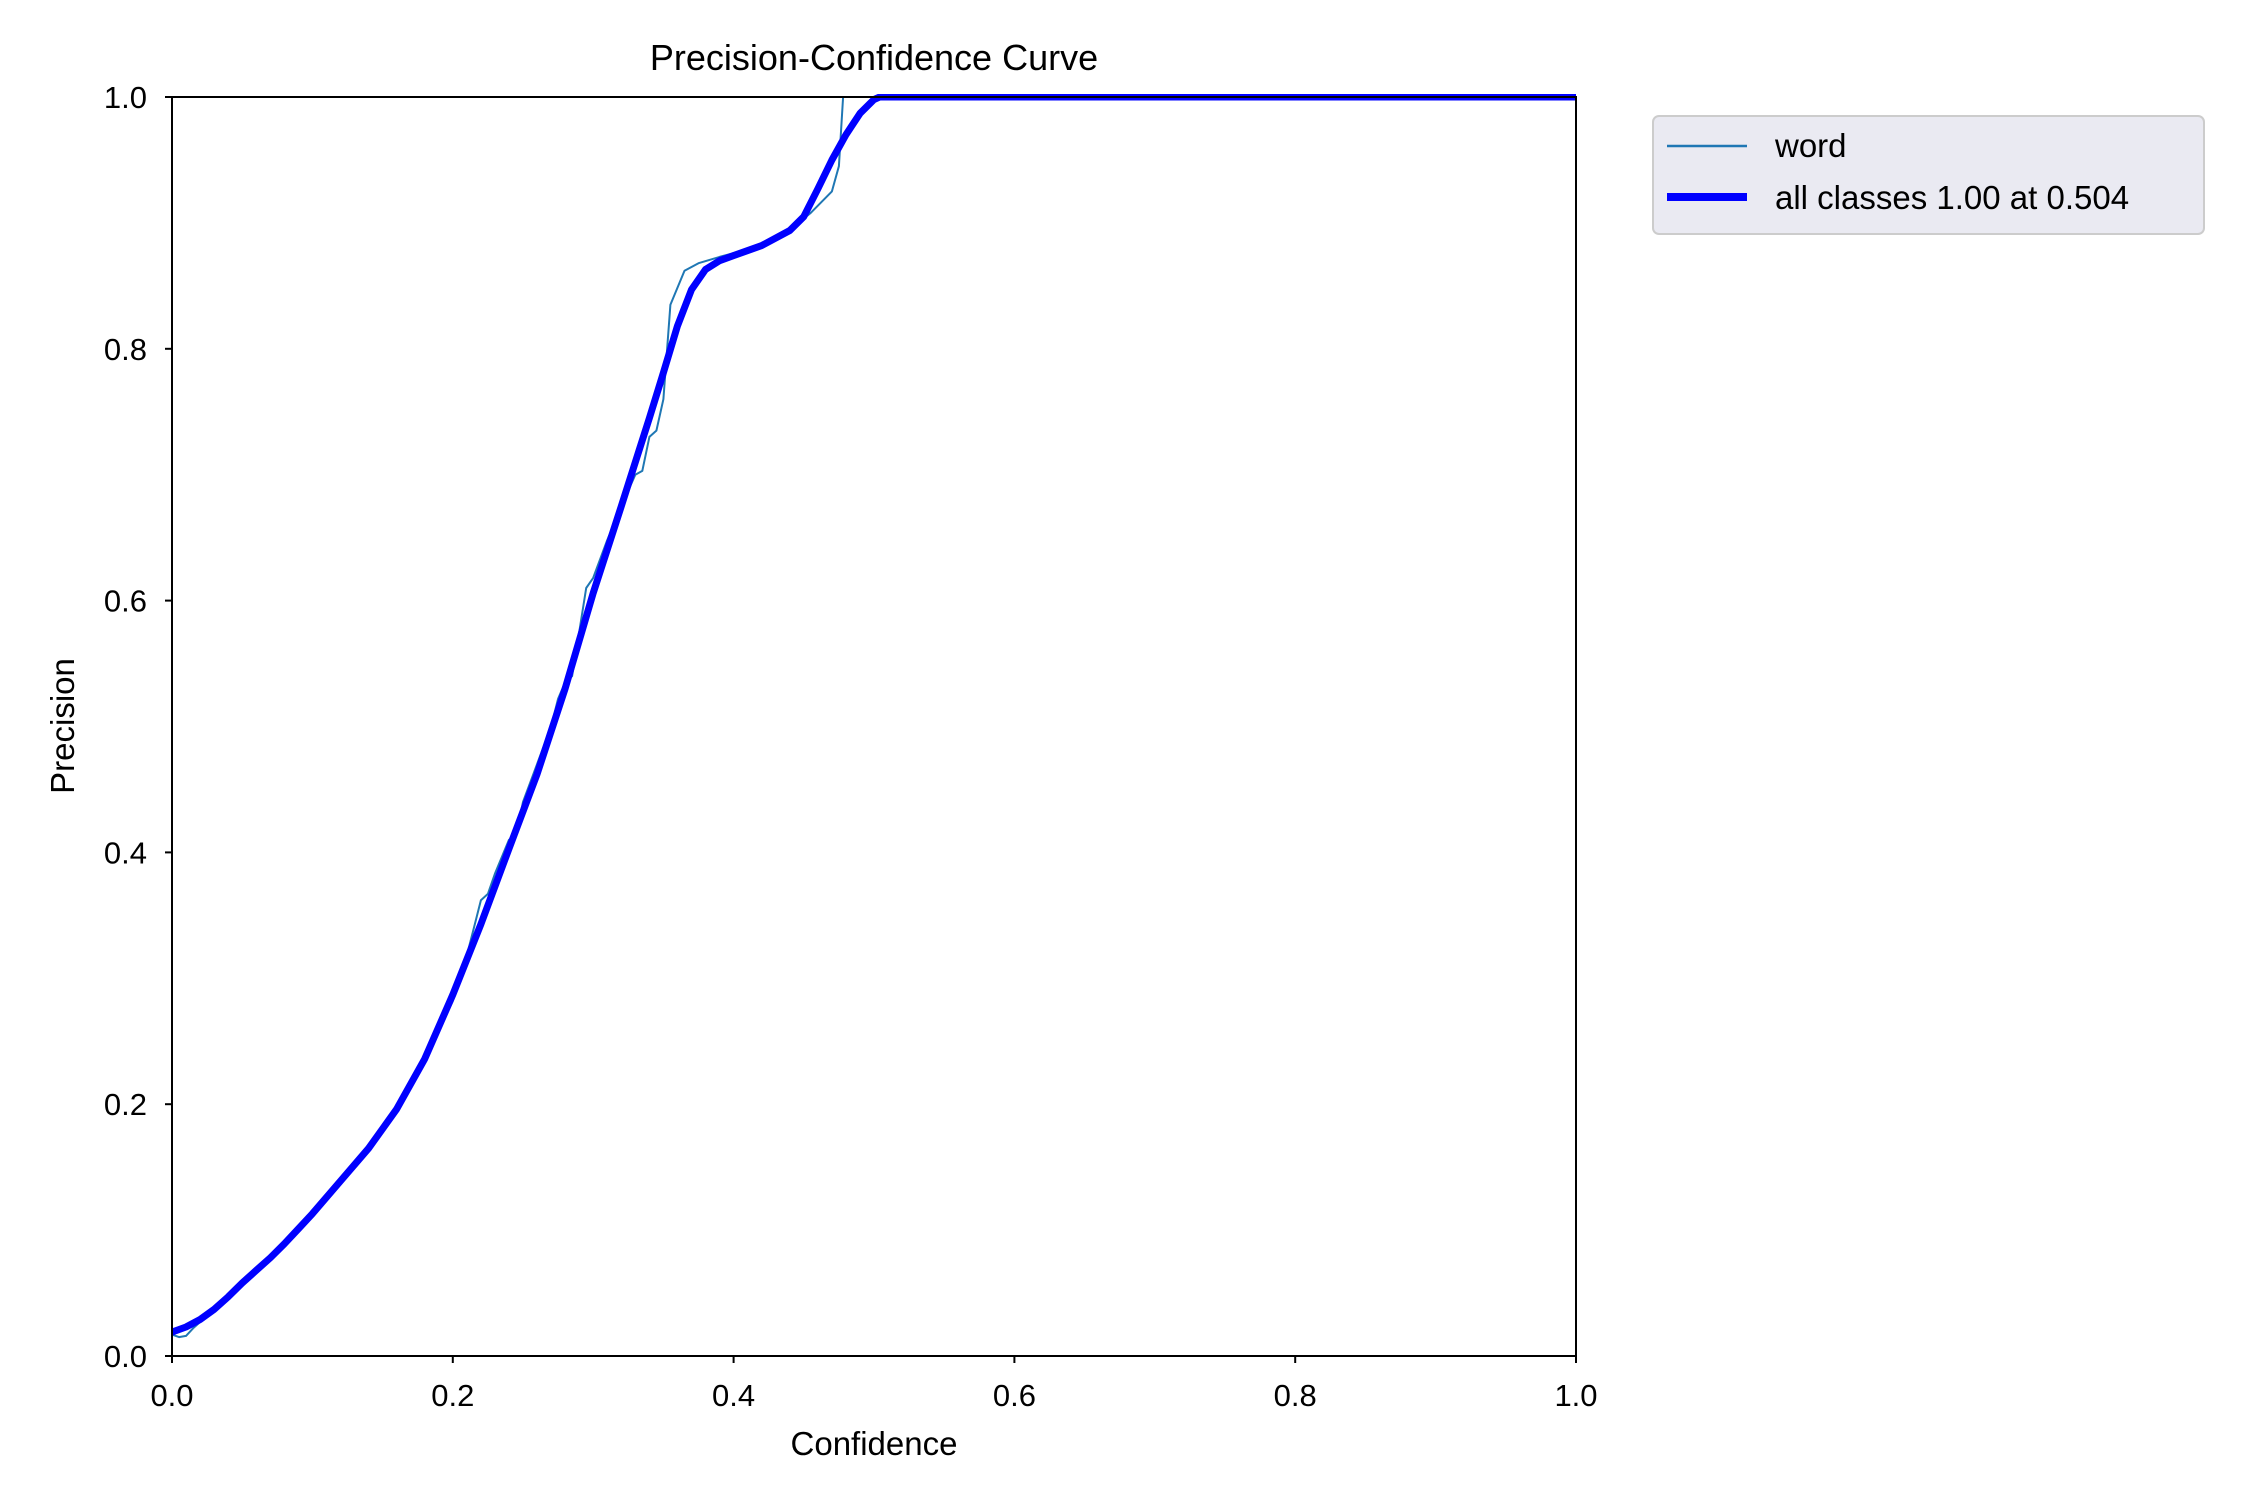 The width and height of the screenshot is (2250, 1500). I want to click on y-tick-label: 1.0, so click(125, 97).